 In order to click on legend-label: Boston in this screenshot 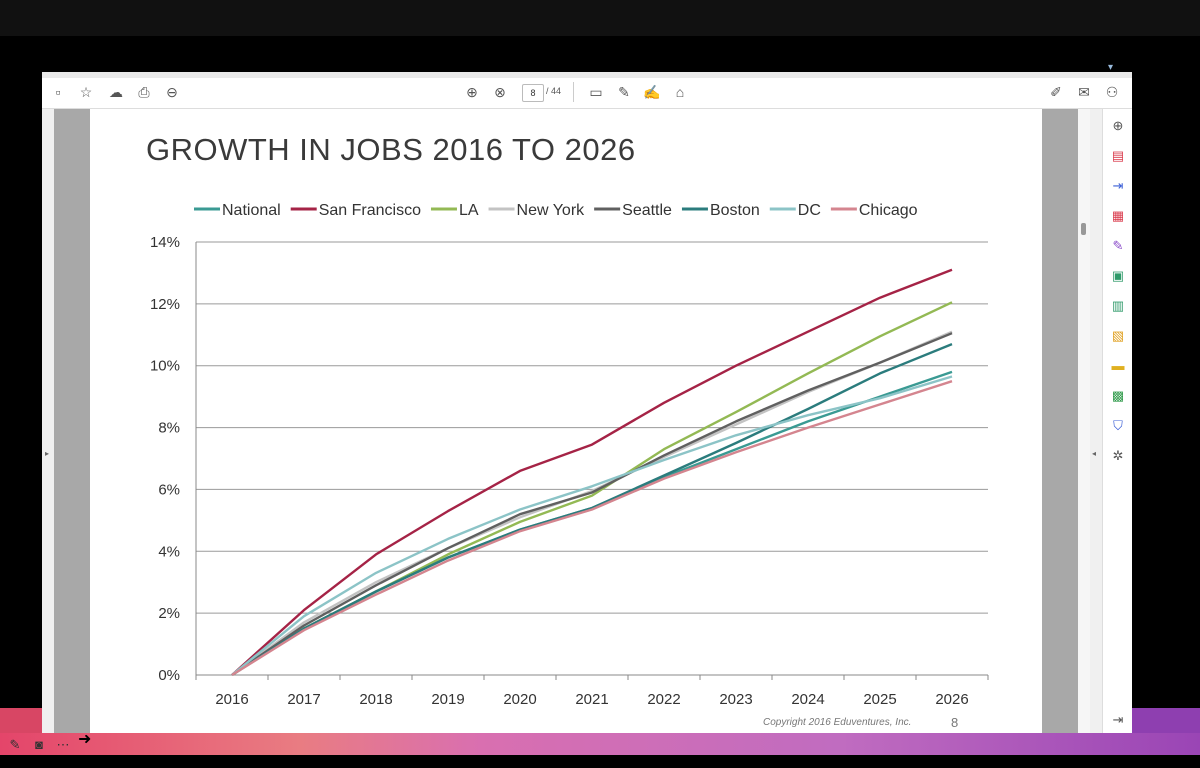, I will do `click(735, 210)`.